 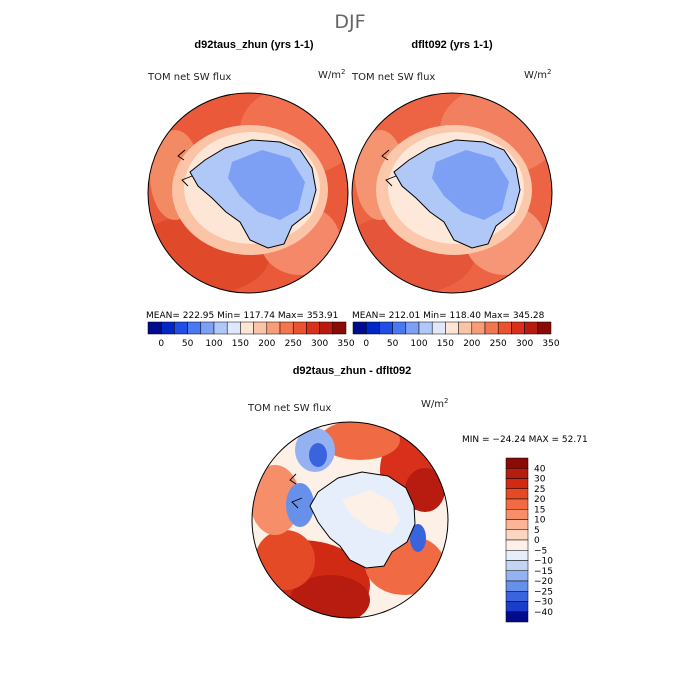 What do you see at coordinates (525, 440) in the screenshot?
I see `stats-label: MIN = −24.24 MAX = 52.71` at bounding box center [525, 440].